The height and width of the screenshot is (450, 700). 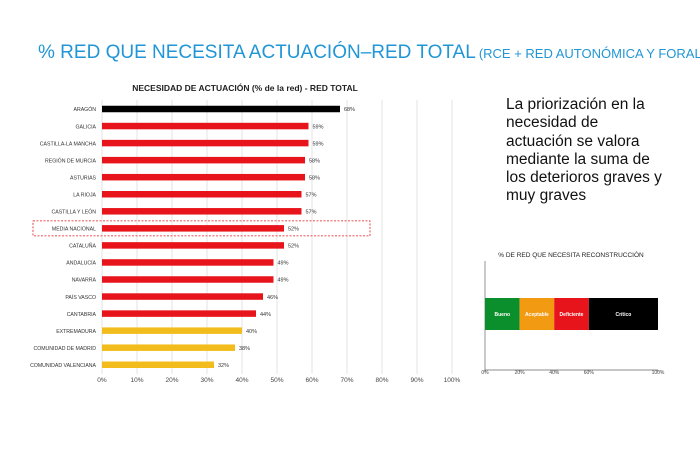 What do you see at coordinates (452, 380) in the screenshot?
I see `x-tick-label: 100%` at bounding box center [452, 380].